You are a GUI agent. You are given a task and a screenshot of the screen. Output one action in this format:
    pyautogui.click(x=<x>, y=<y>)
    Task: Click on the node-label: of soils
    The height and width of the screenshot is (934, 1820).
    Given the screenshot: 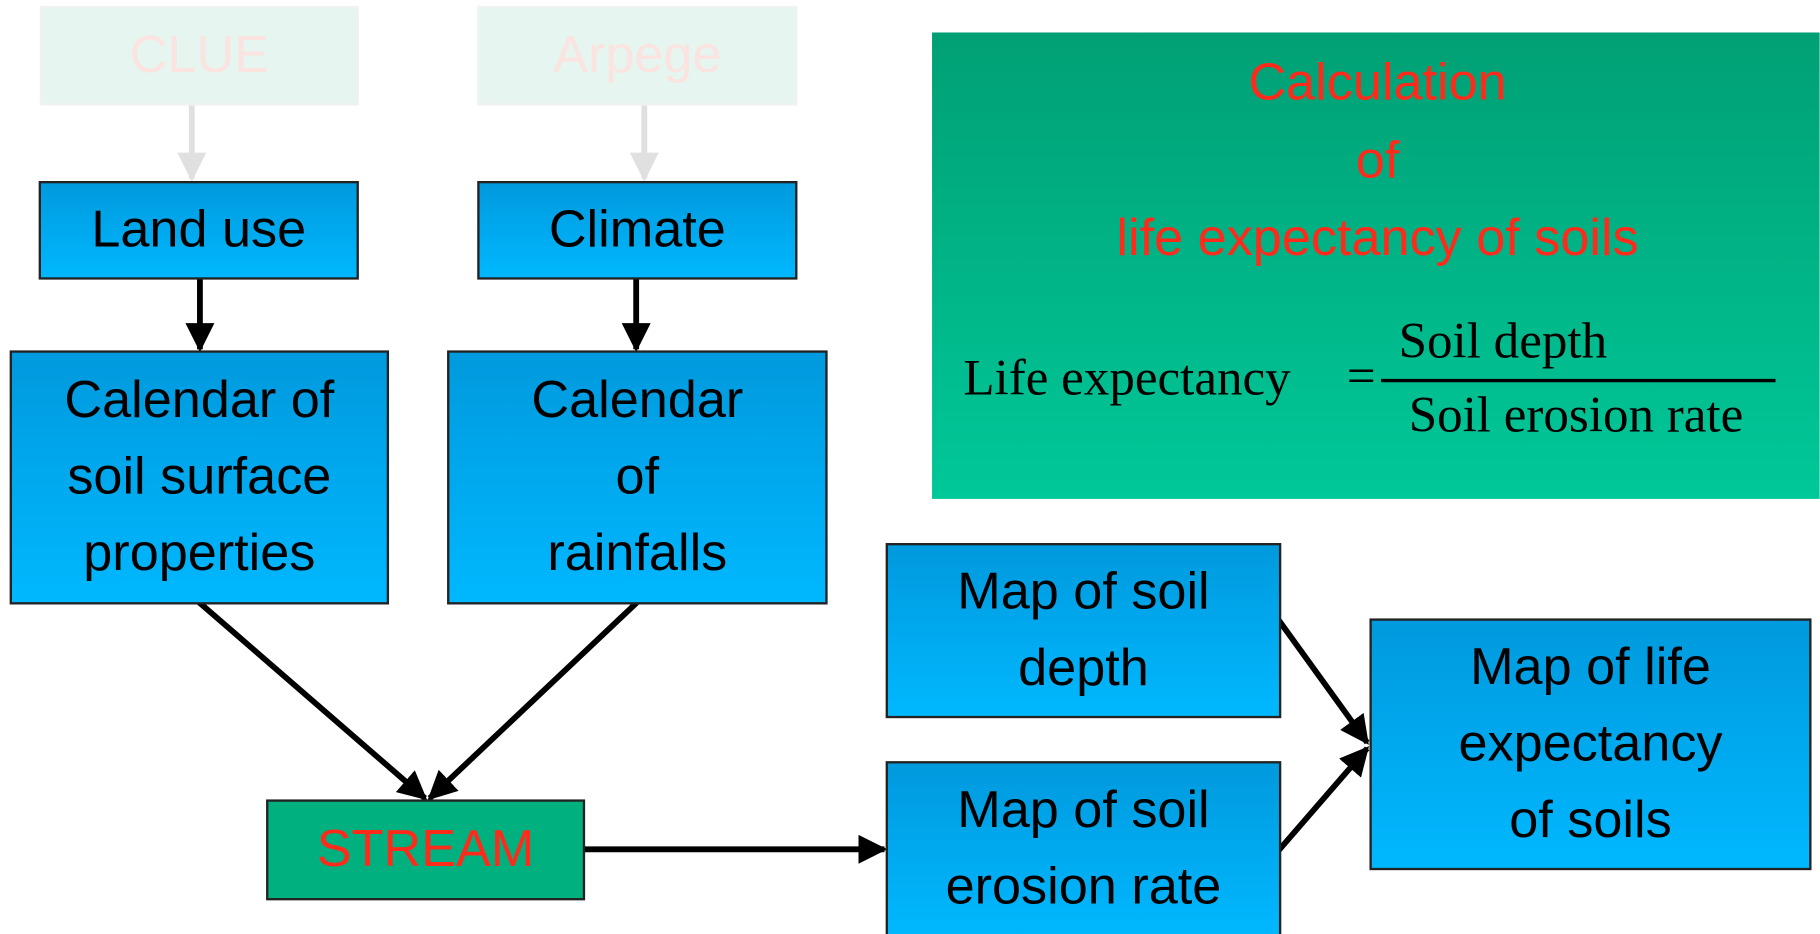 What is the action you would take?
    pyautogui.click(x=1590, y=820)
    